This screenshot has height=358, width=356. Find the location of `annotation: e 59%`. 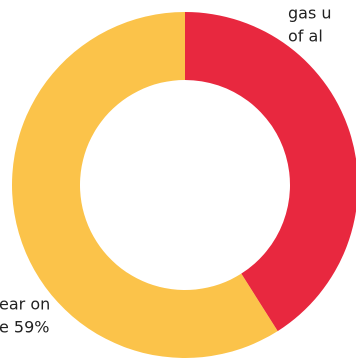

annotation: e 59% is located at coordinates (25, 327).